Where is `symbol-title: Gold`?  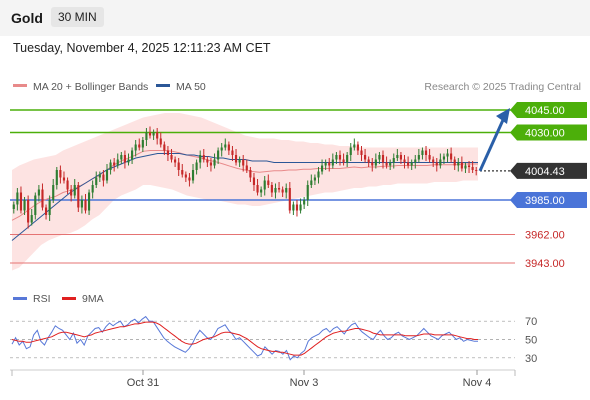
symbol-title: Gold is located at coordinates (27, 18).